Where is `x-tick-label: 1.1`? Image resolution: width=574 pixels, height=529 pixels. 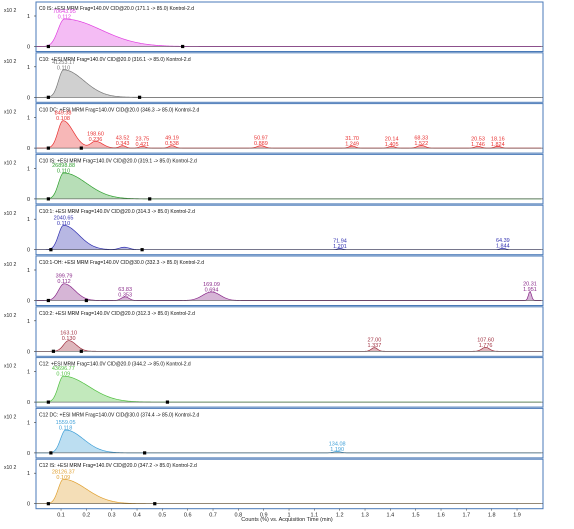 x-tick-label: 1.1 is located at coordinates (315, 516).